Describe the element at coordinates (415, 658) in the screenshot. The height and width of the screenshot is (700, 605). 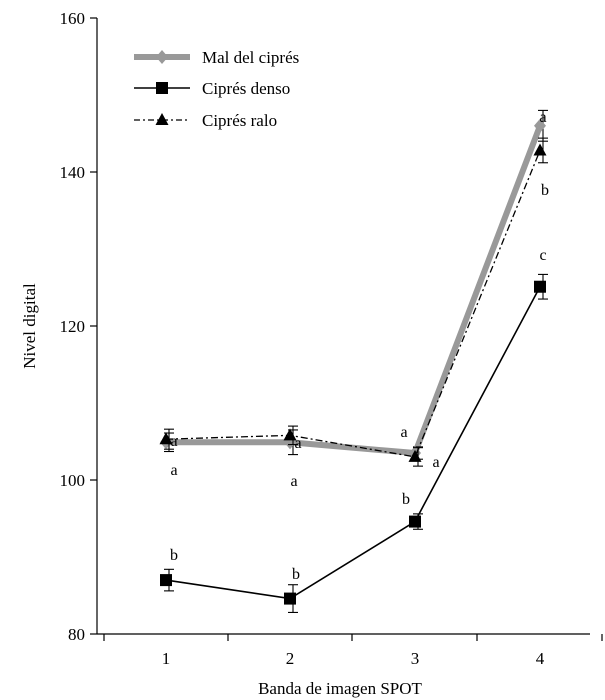
I see `x-tick-label: 3` at that location.